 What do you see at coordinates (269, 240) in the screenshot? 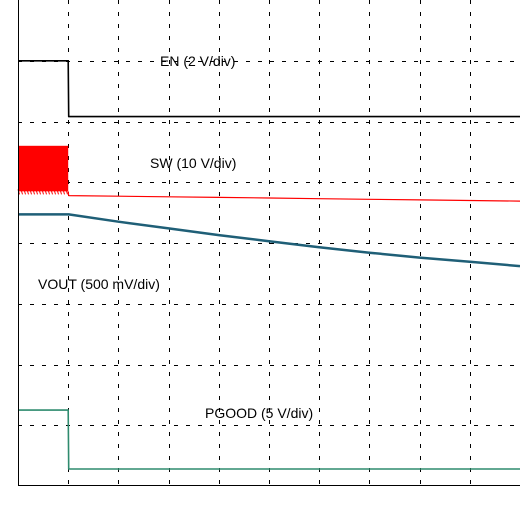
I see `trace-vout` at bounding box center [269, 240].